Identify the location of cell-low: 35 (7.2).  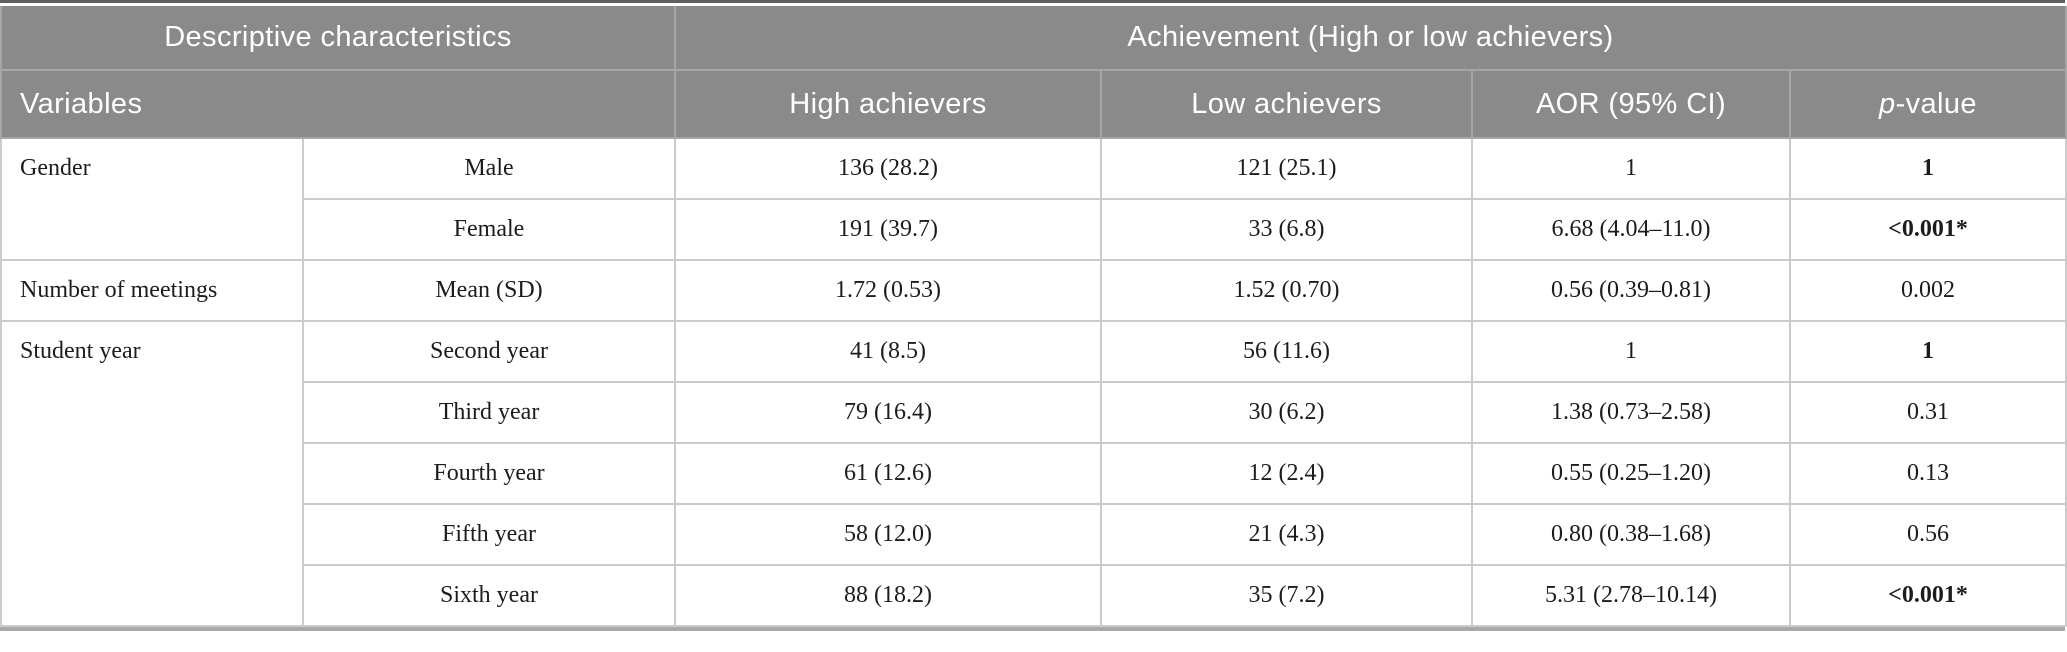
(1286, 595).